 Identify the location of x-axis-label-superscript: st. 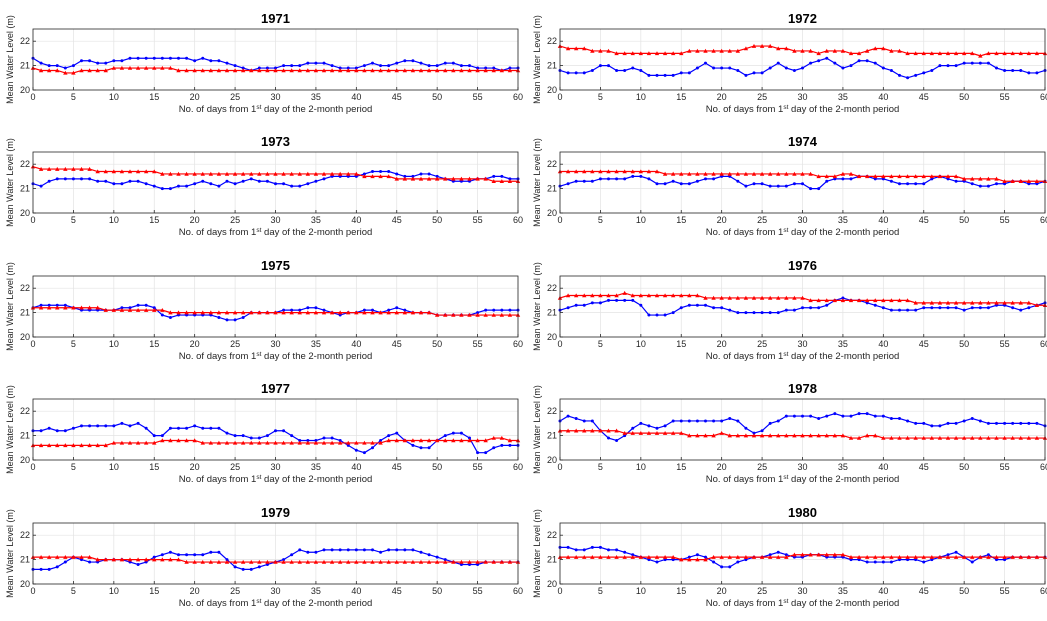
(258, 601).